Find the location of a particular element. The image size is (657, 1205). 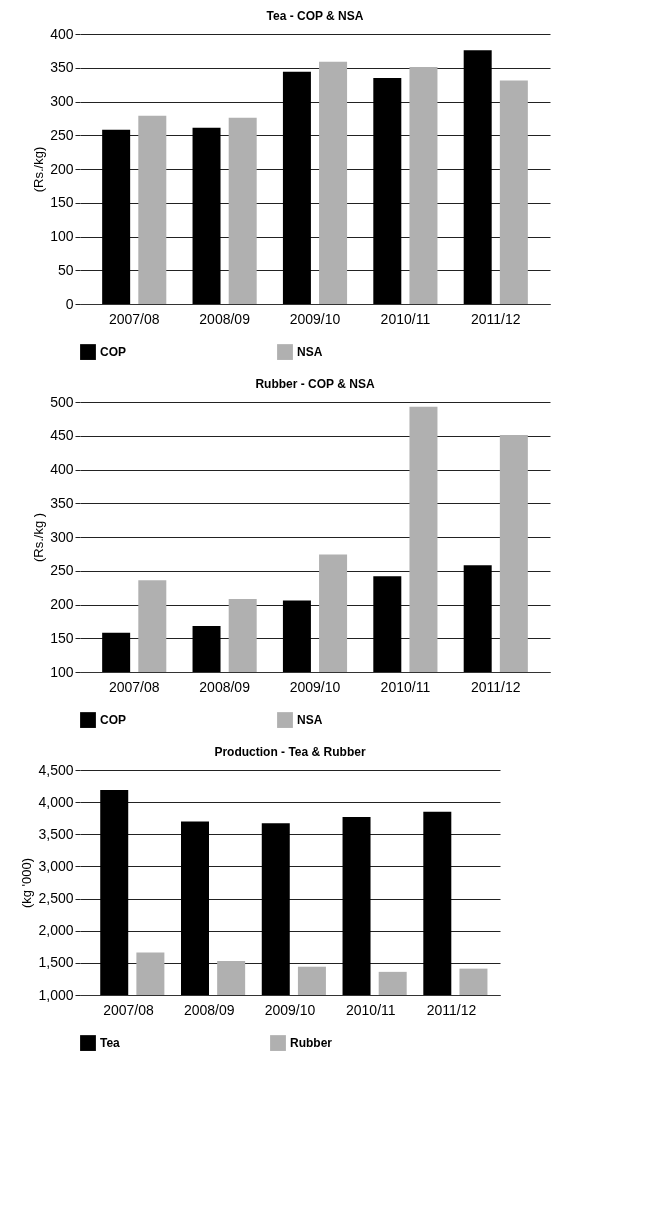

y-tick-label: 2,500 is located at coordinates (56, 898).